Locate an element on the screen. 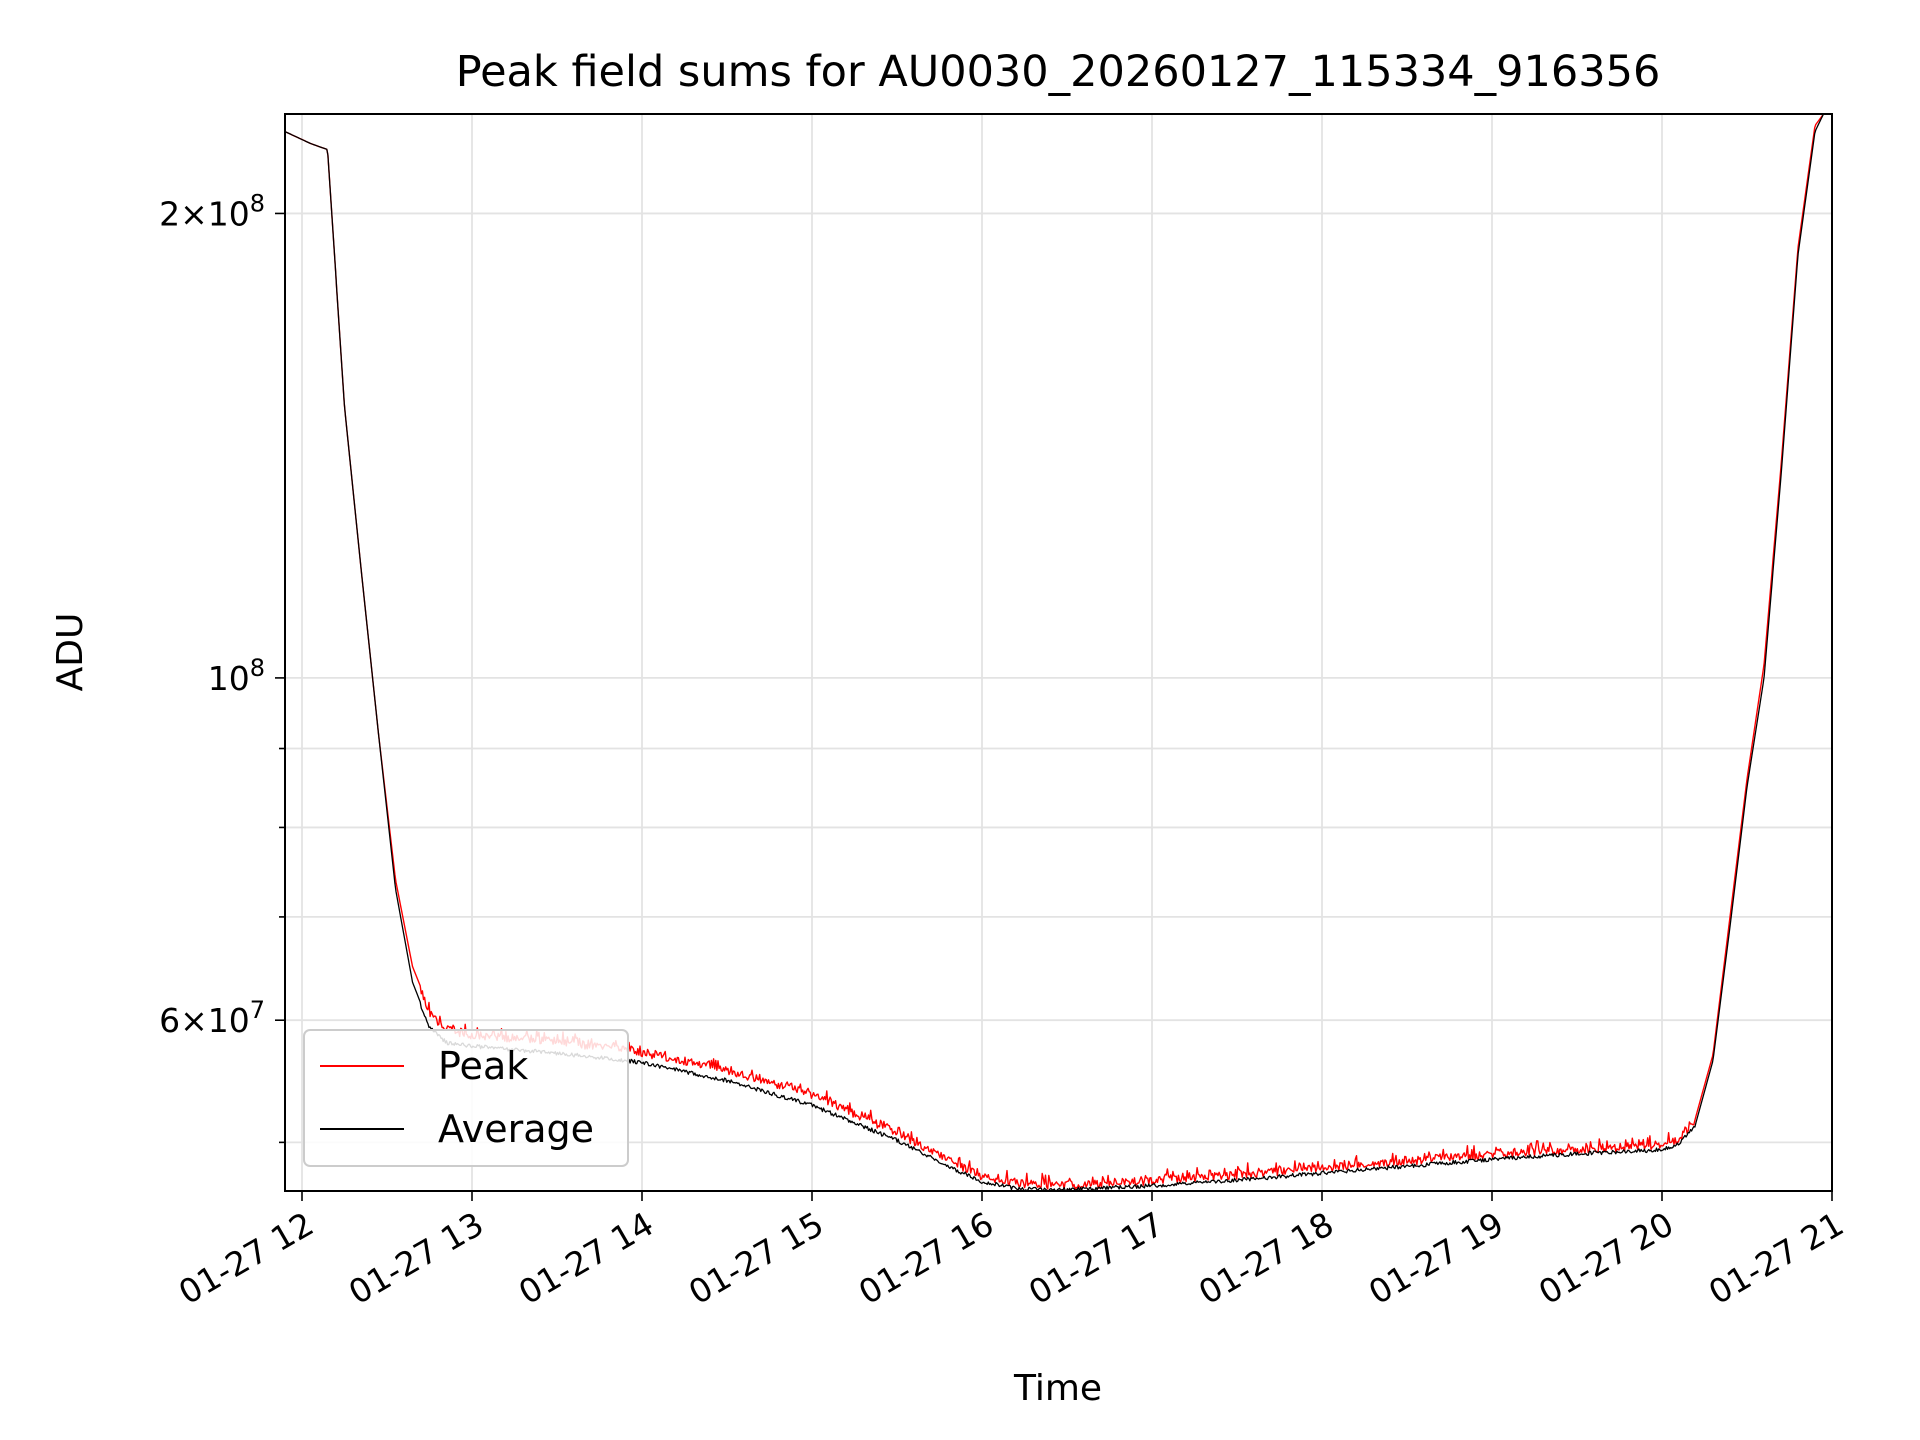 The width and height of the screenshot is (1920, 1440). legend-label-average: Average is located at coordinates (516, 1129).